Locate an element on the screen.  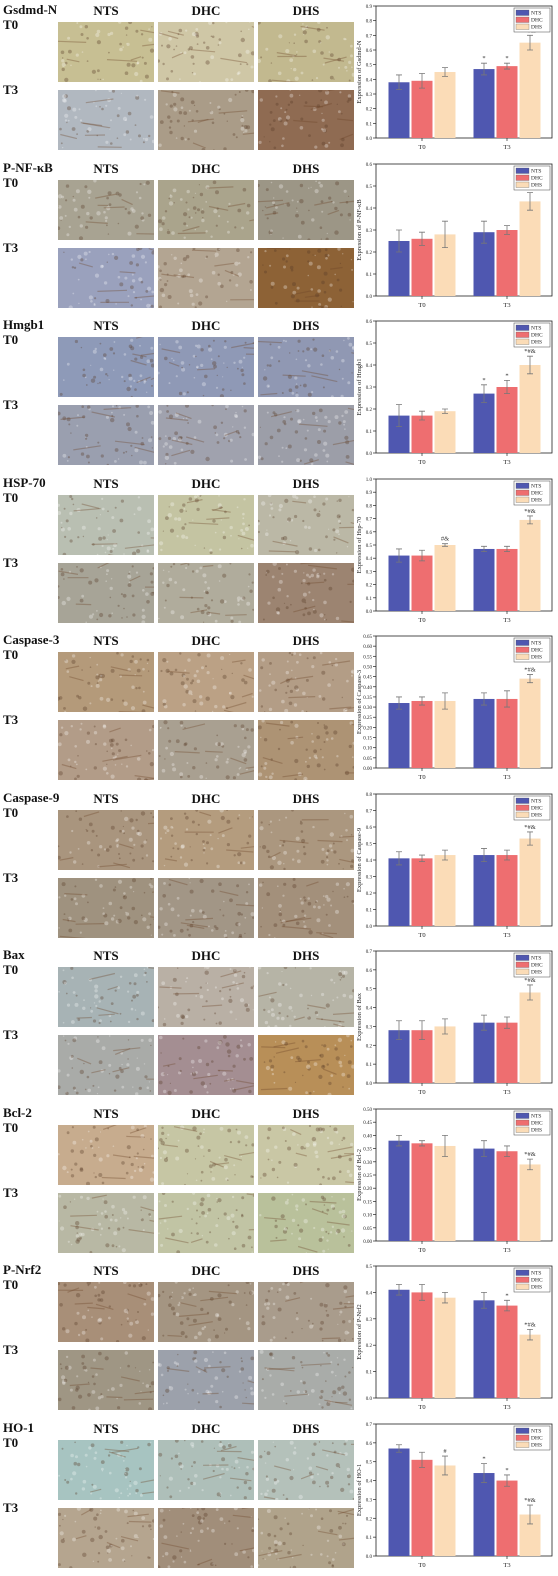
legend-label: NTS is located at coordinates (536, 801).